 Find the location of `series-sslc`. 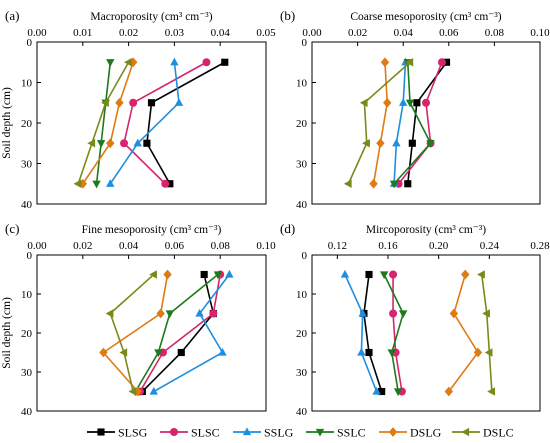

series-sslc is located at coordinates (394, 334).